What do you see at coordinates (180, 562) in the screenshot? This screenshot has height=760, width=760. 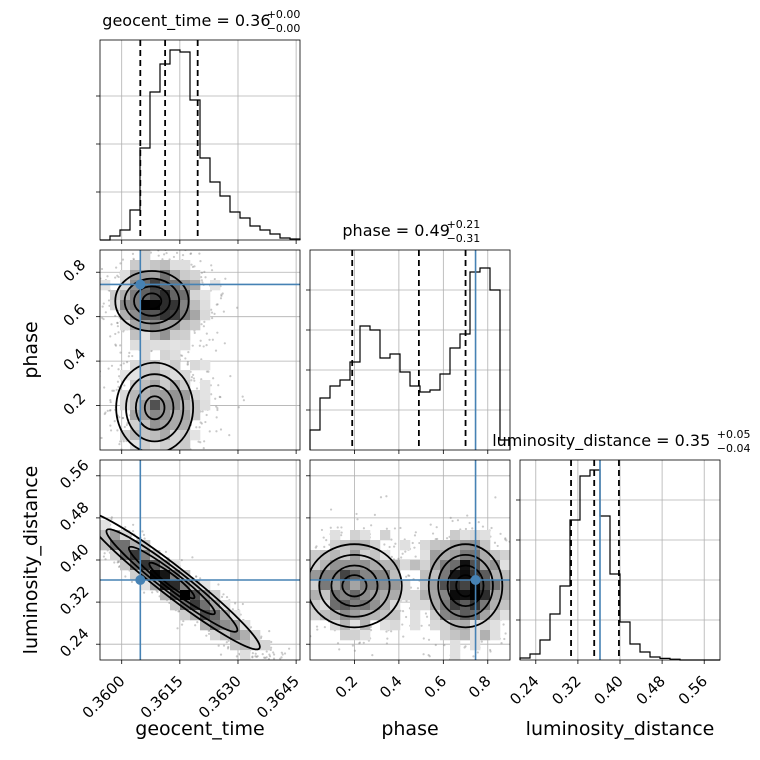 I see `scatter-panel-geocent_time-luminosity_distance-content` at bounding box center [180, 562].